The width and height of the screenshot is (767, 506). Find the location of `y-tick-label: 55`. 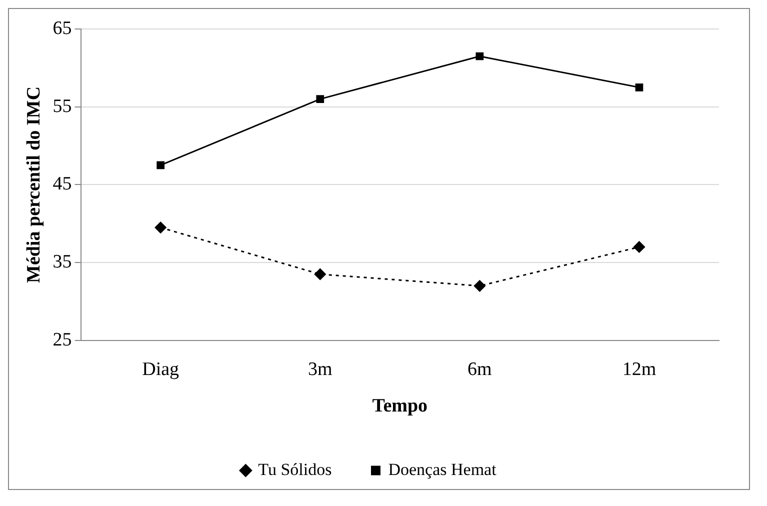

y-tick-label: 55 is located at coordinates (62, 106).